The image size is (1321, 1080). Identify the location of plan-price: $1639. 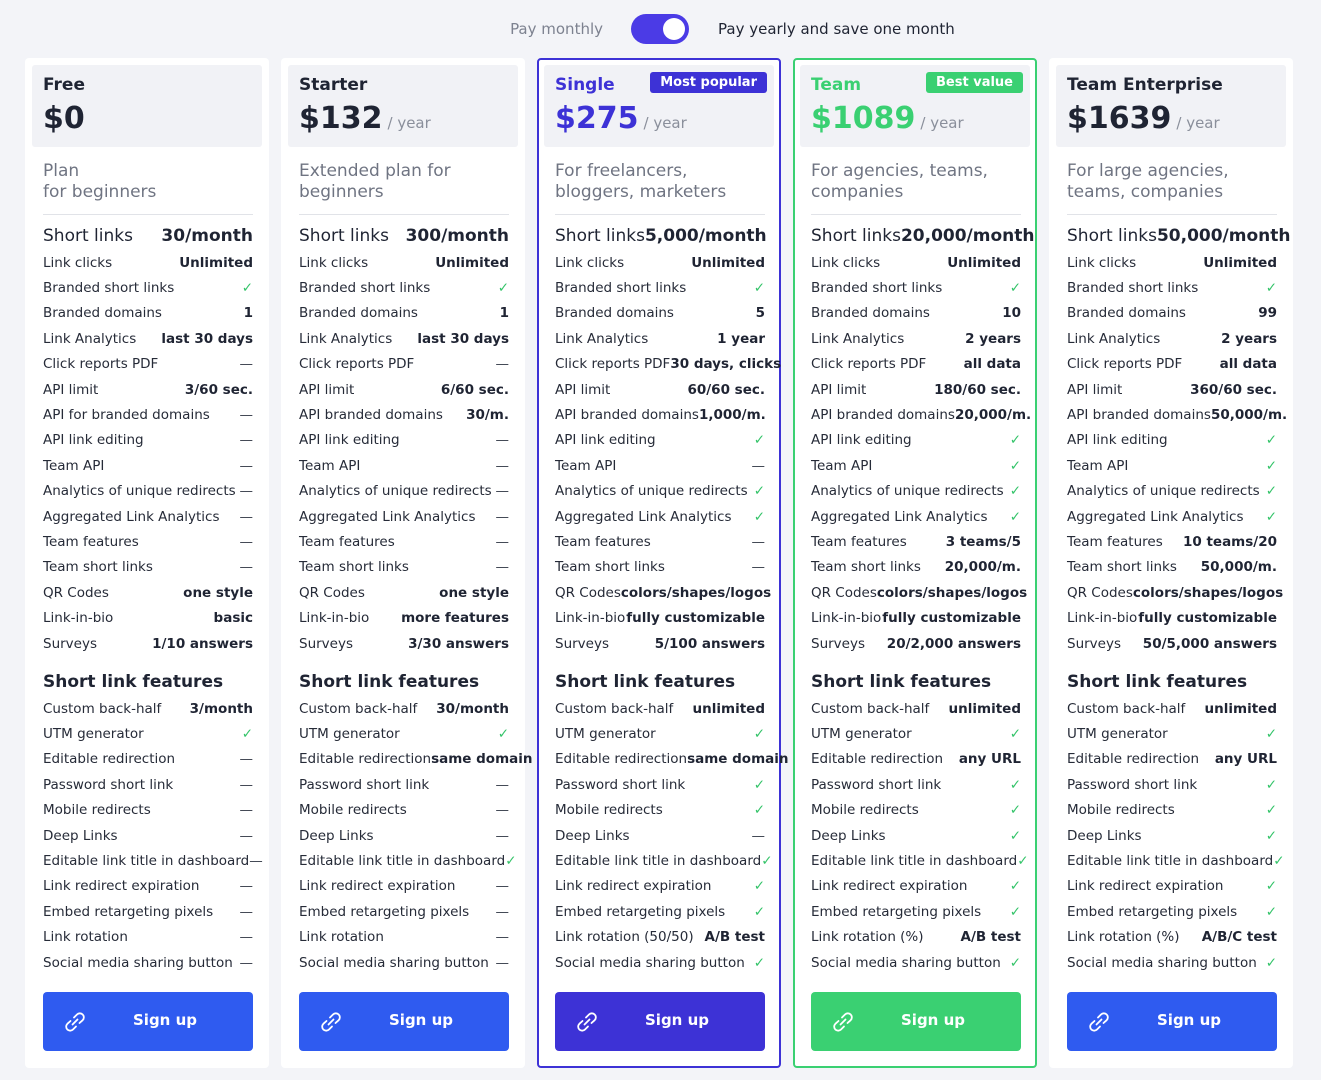
(1119, 118).